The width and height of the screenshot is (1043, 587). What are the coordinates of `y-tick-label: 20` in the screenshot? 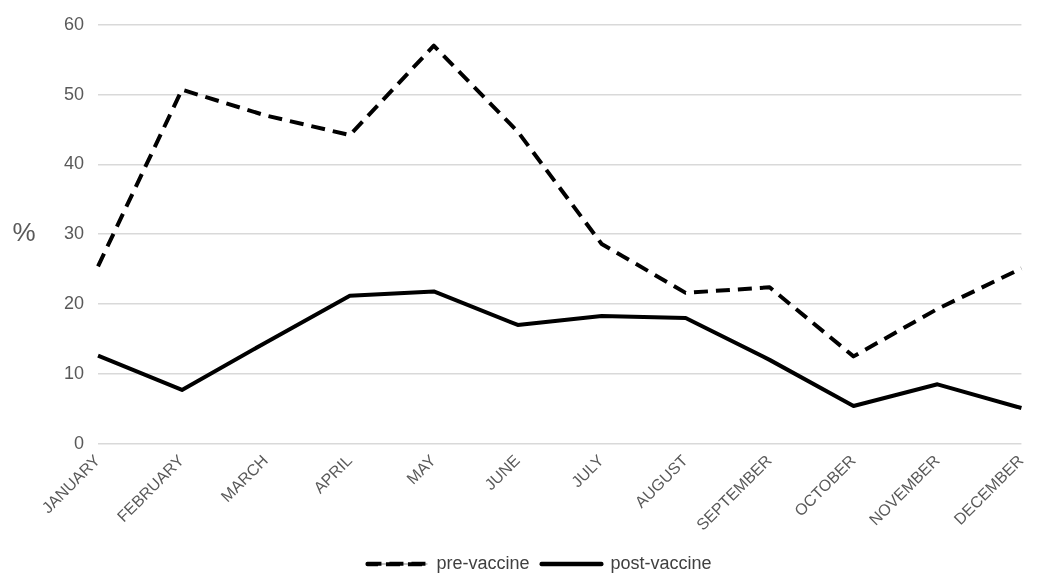 It's located at (74, 303).